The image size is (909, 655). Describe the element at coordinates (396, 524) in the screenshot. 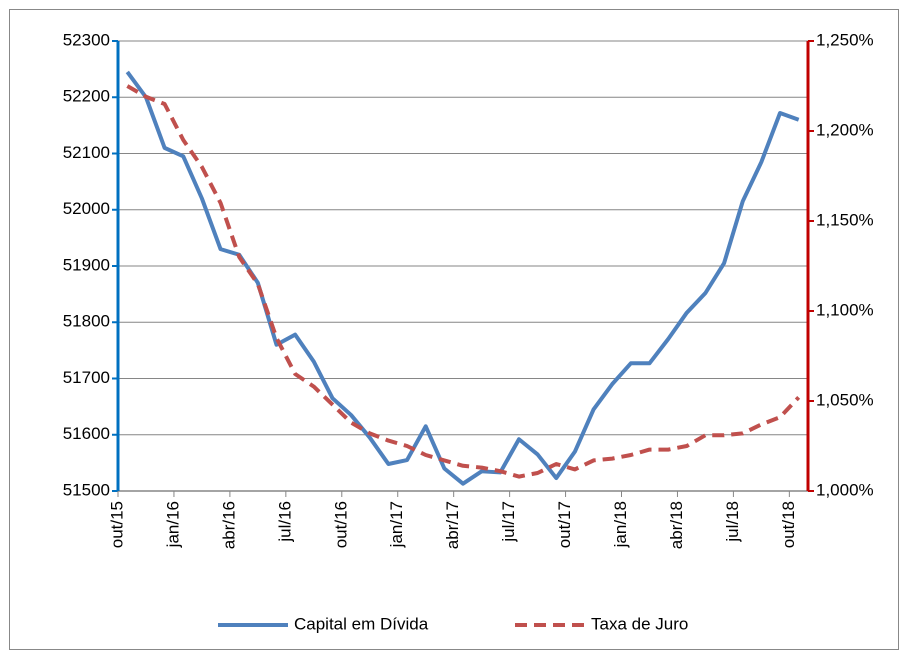

I see `x-tick-label: jan/17` at that location.